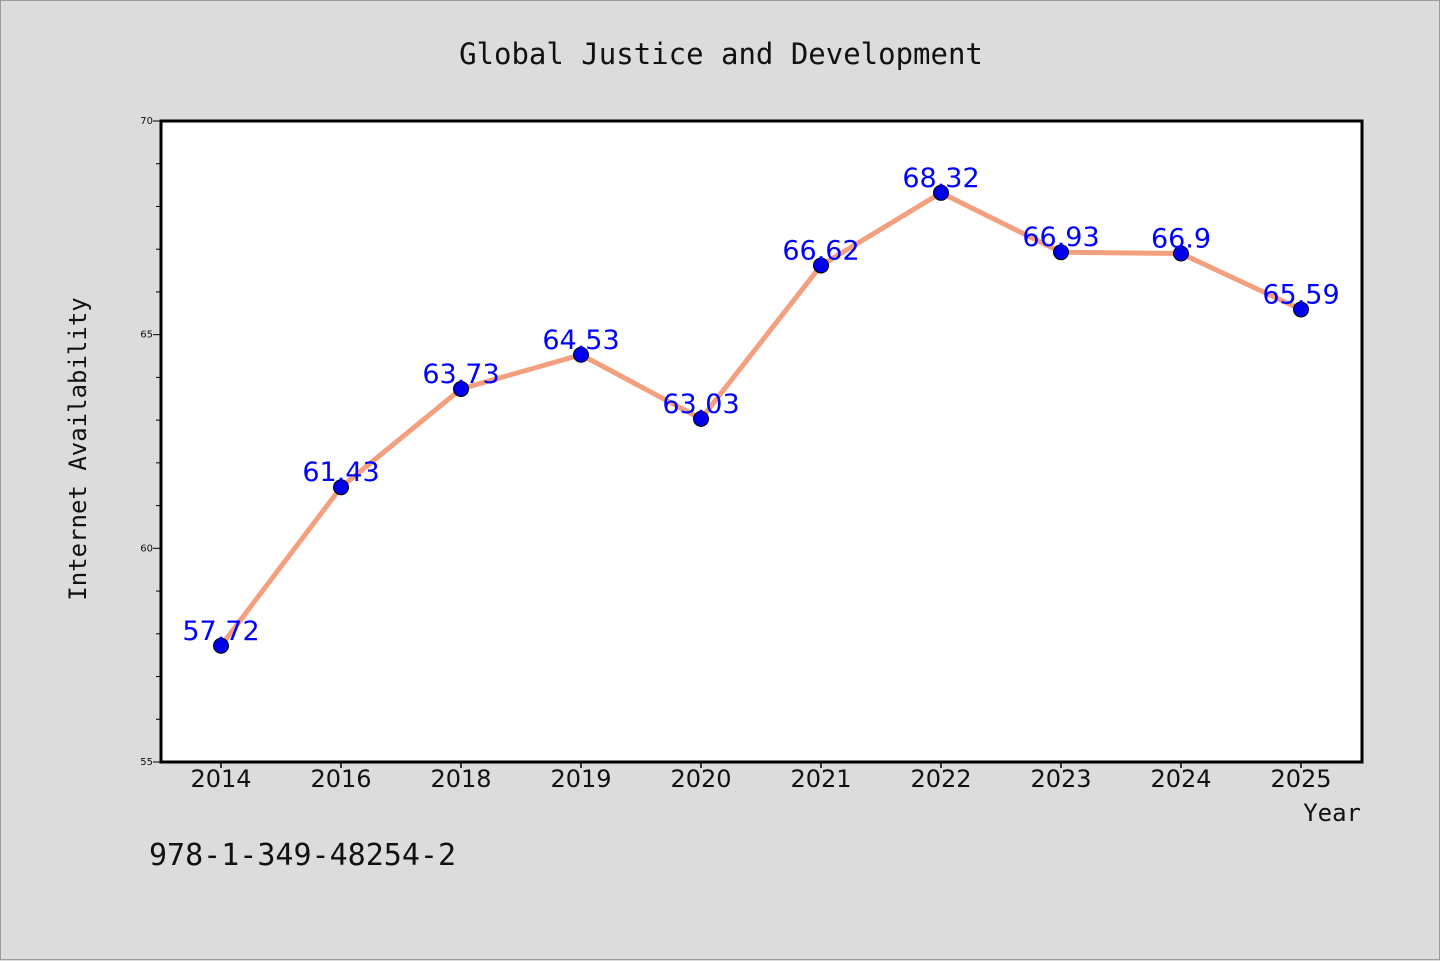 This screenshot has width=1440, height=961. I want to click on x-tick-label: 2018, so click(460, 779).